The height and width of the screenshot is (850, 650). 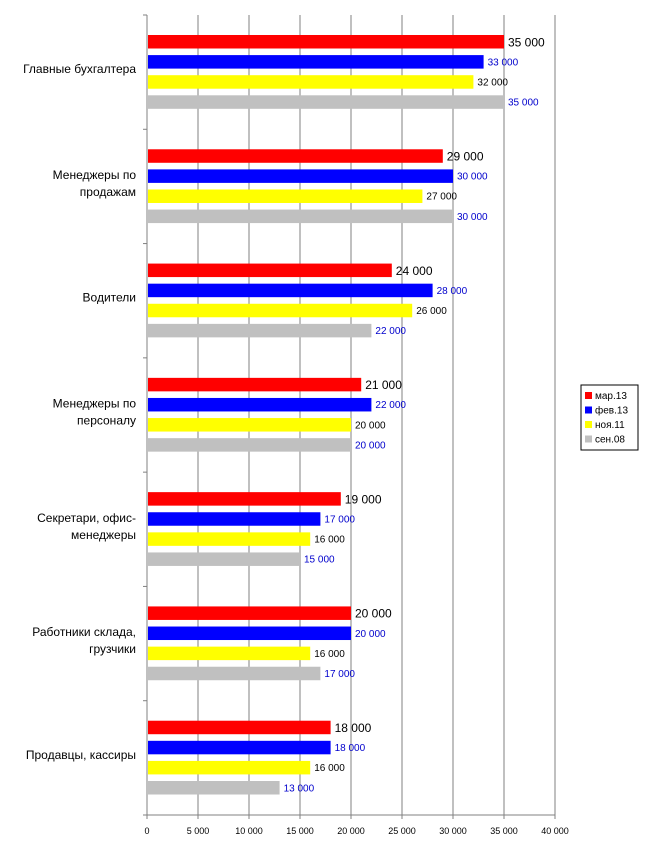 What do you see at coordinates (609, 417) in the screenshot?
I see `legend: мар.13 фев.13 ноя.11 сен.08` at bounding box center [609, 417].